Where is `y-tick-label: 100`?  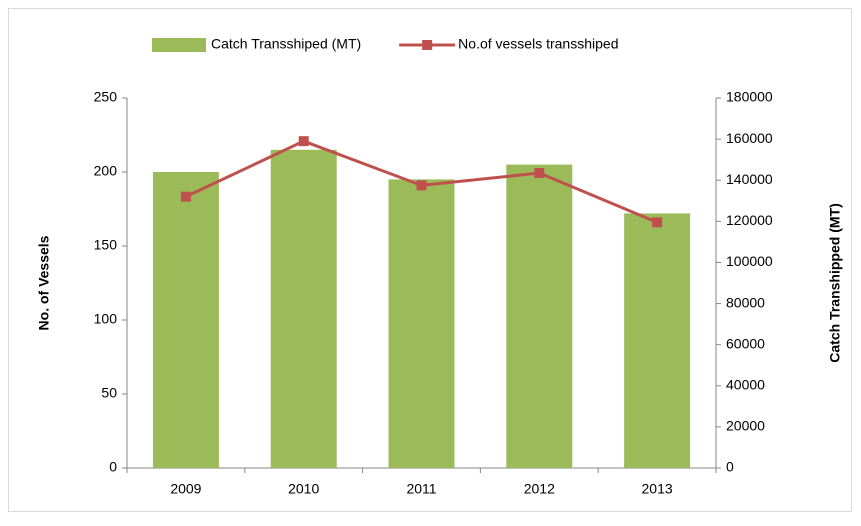
y-tick-label: 100 is located at coordinates (106, 319).